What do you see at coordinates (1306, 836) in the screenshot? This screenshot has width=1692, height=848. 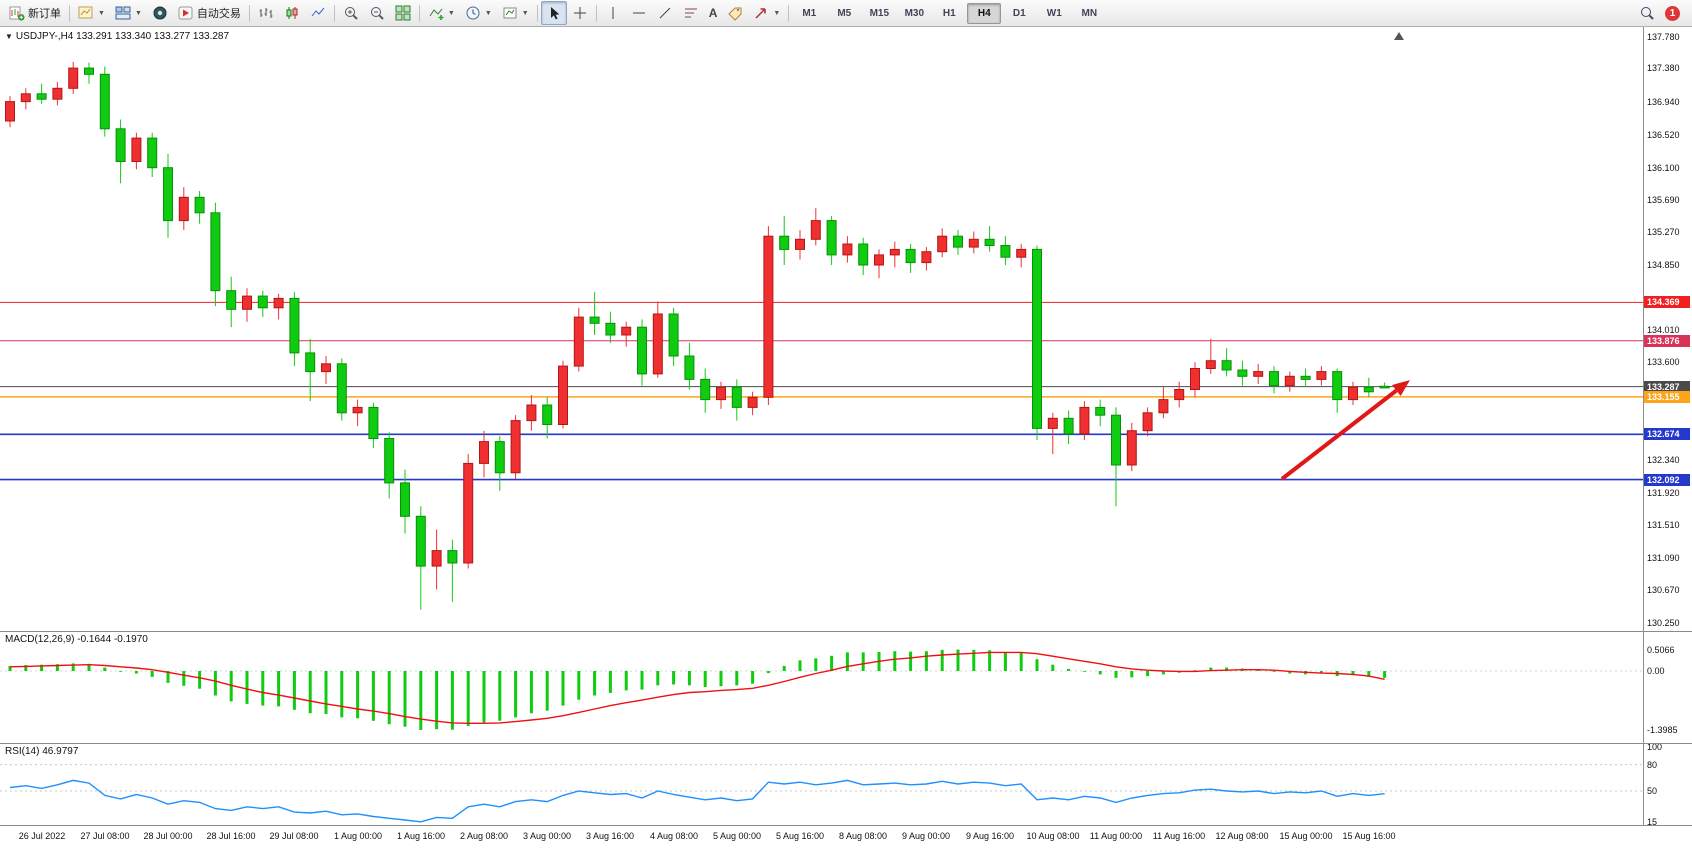 I see `time-axis-label: 15 Aug 00:00` at bounding box center [1306, 836].